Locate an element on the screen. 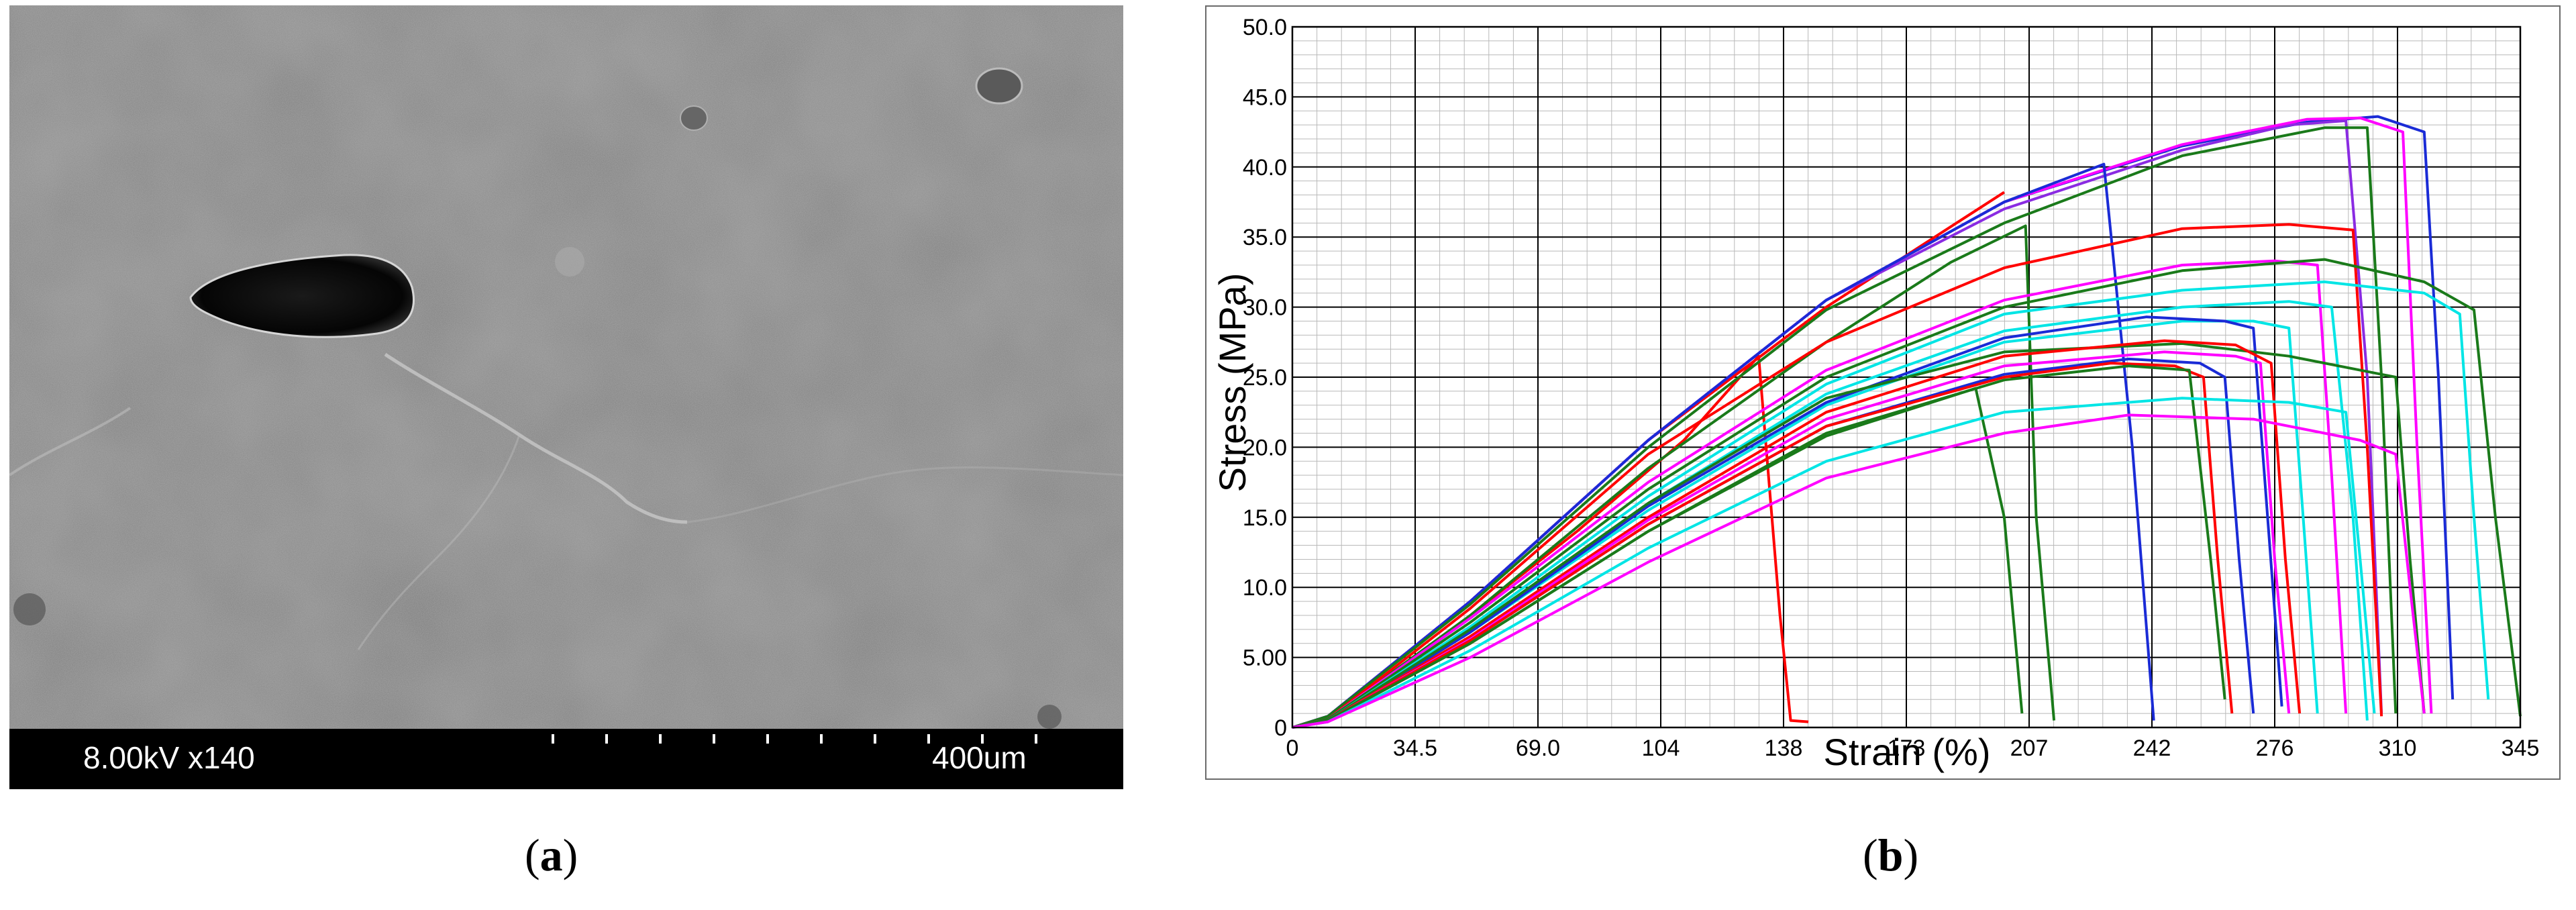  y-axis-label: Stress (MPa) is located at coordinates (1232, 383).